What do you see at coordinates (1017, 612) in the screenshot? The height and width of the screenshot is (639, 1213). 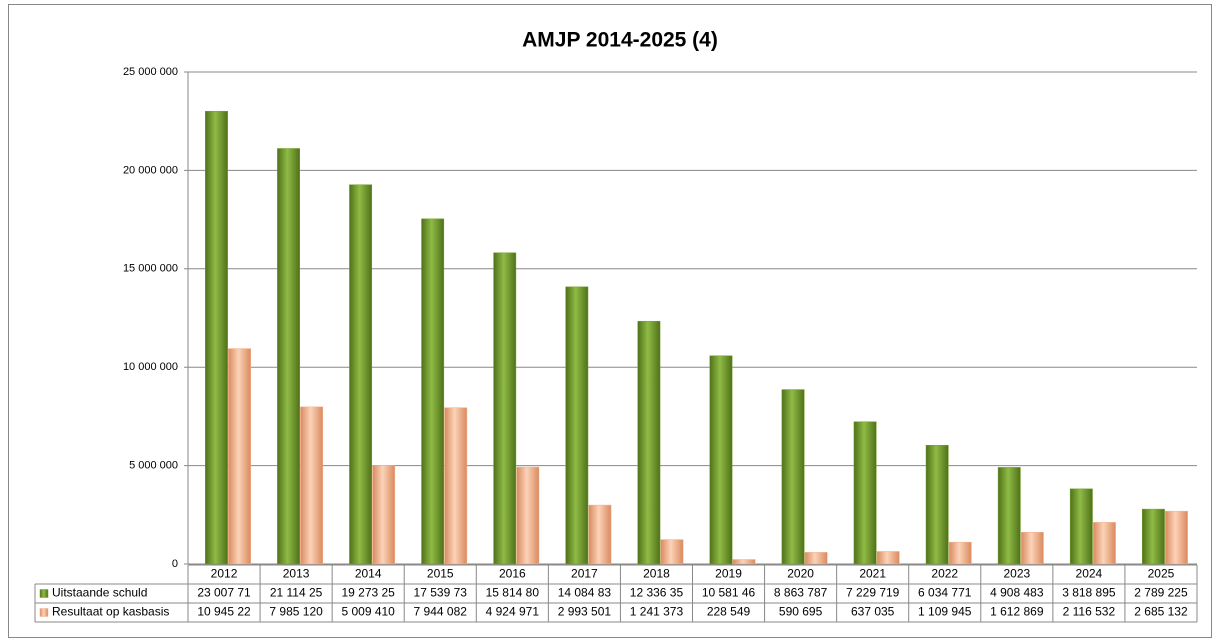 I see `table-value: 1 612 869` at bounding box center [1017, 612].